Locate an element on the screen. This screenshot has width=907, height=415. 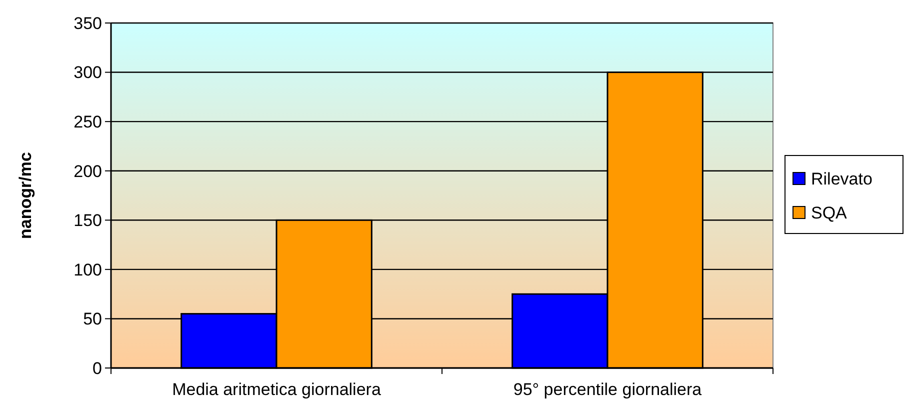
y-tick-label: 250 is located at coordinates (88, 122).